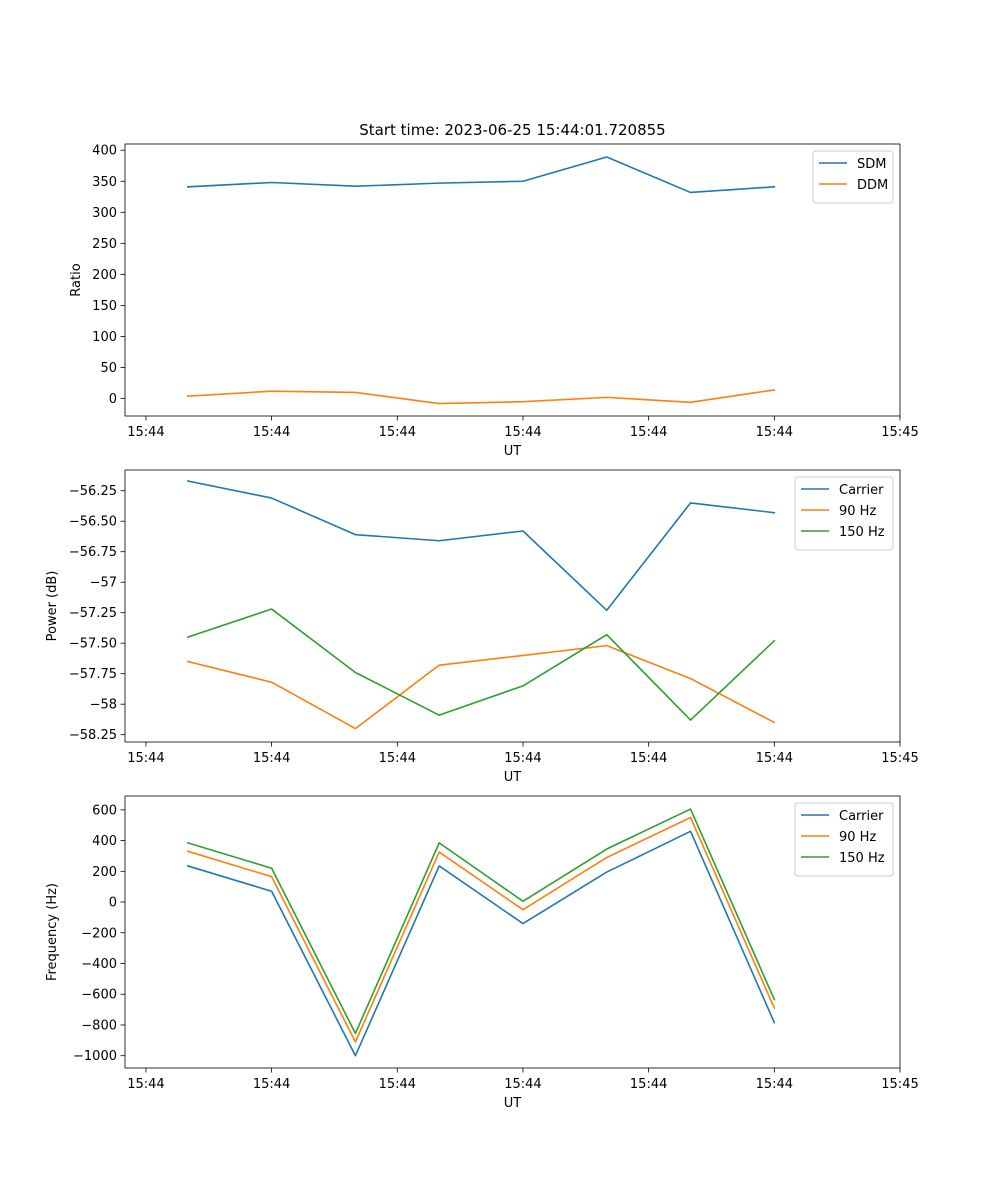 Image resolution: width=1000 pixels, height=1200 pixels. I want to click on y-tick-label: −57, so click(103, 583).